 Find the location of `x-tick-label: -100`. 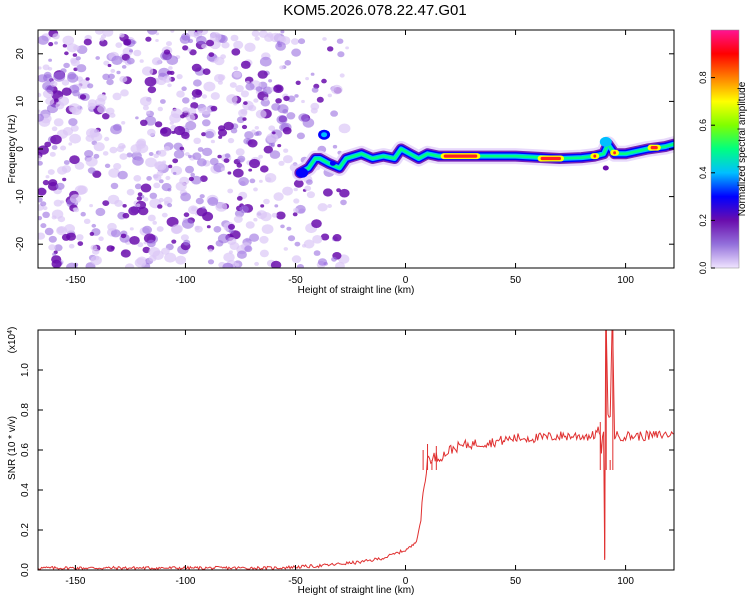

x-tick-label: -100 is located at coordinates (185, 581).